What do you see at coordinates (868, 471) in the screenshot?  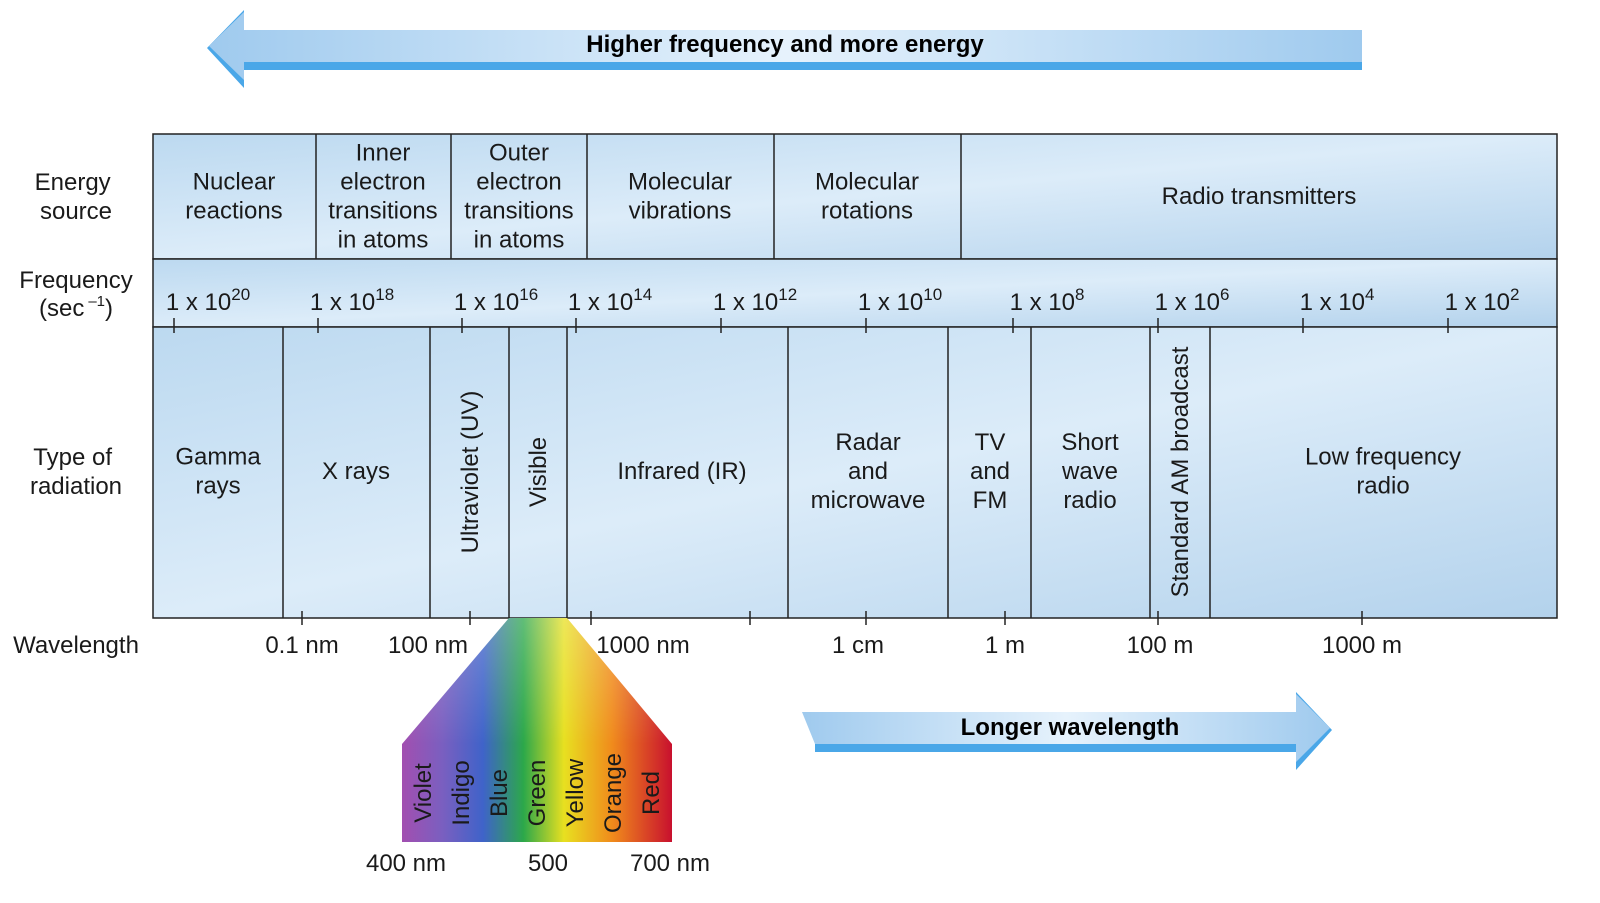 I see `radiation-type-5: Radar and microwave` at bounding box center [868, 471].